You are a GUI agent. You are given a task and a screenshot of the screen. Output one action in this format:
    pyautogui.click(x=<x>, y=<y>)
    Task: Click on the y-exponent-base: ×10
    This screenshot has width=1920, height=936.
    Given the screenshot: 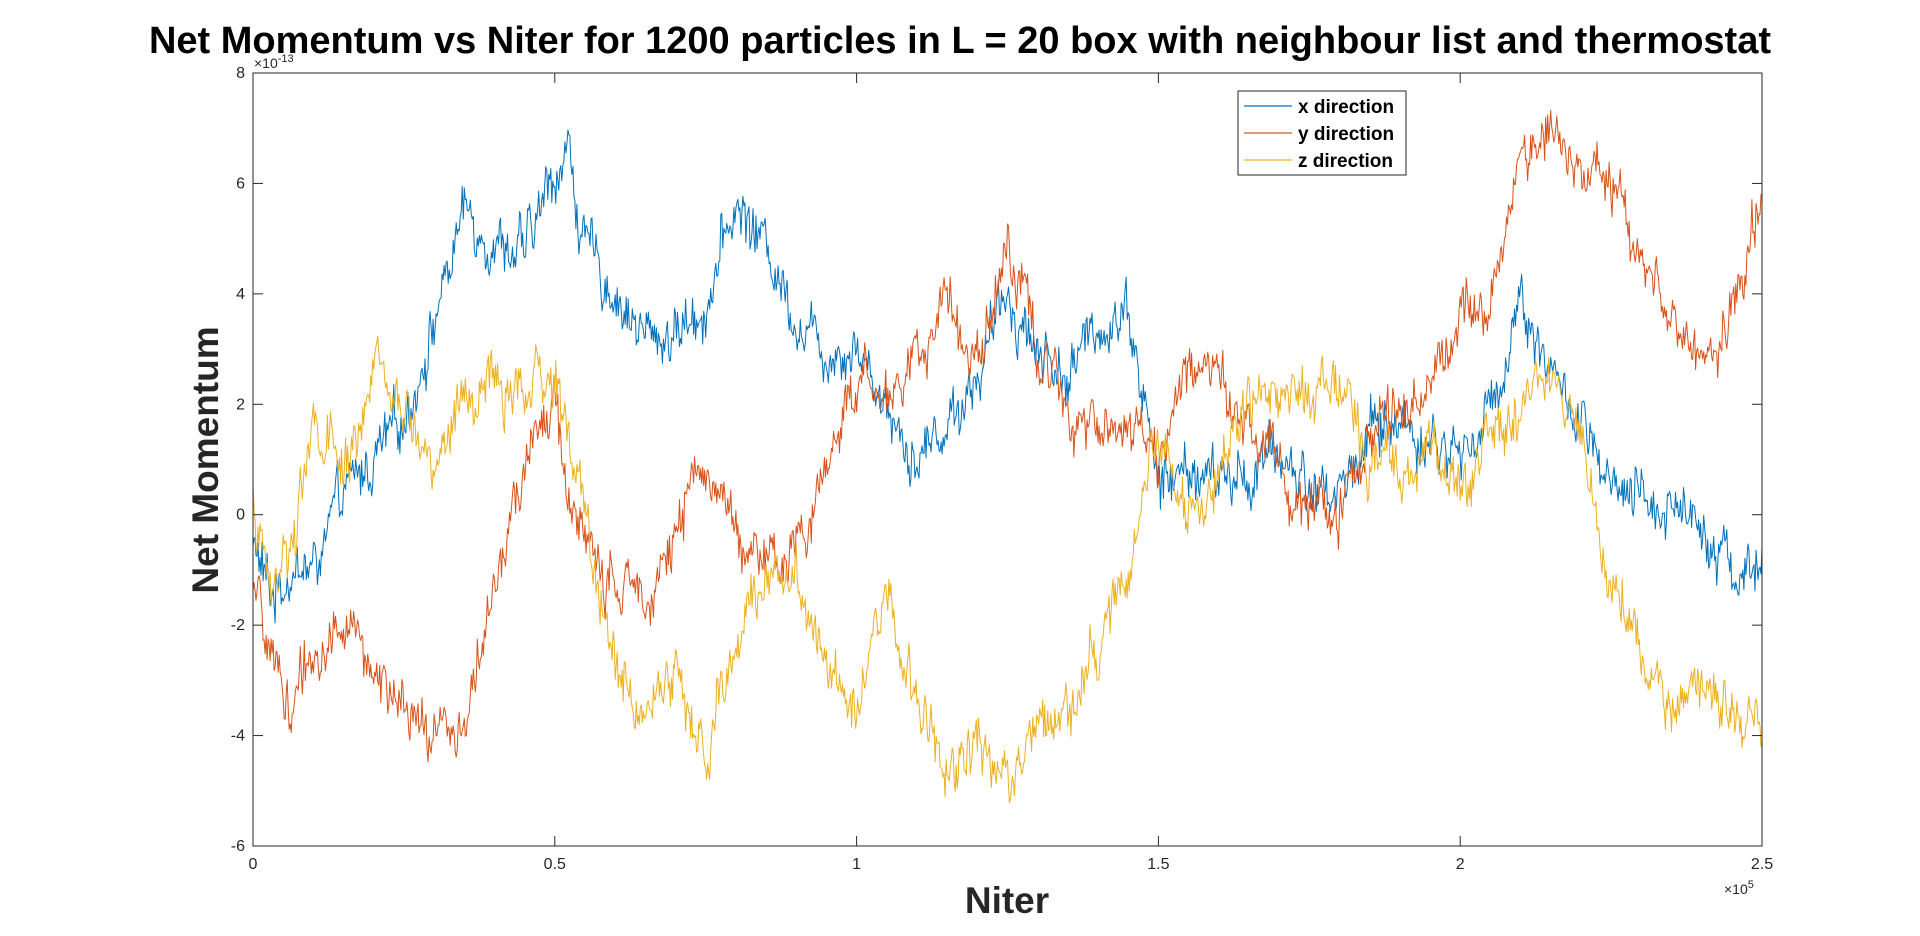 What is the action you would take?
    pyautogui.click(x=266, y=63)
    